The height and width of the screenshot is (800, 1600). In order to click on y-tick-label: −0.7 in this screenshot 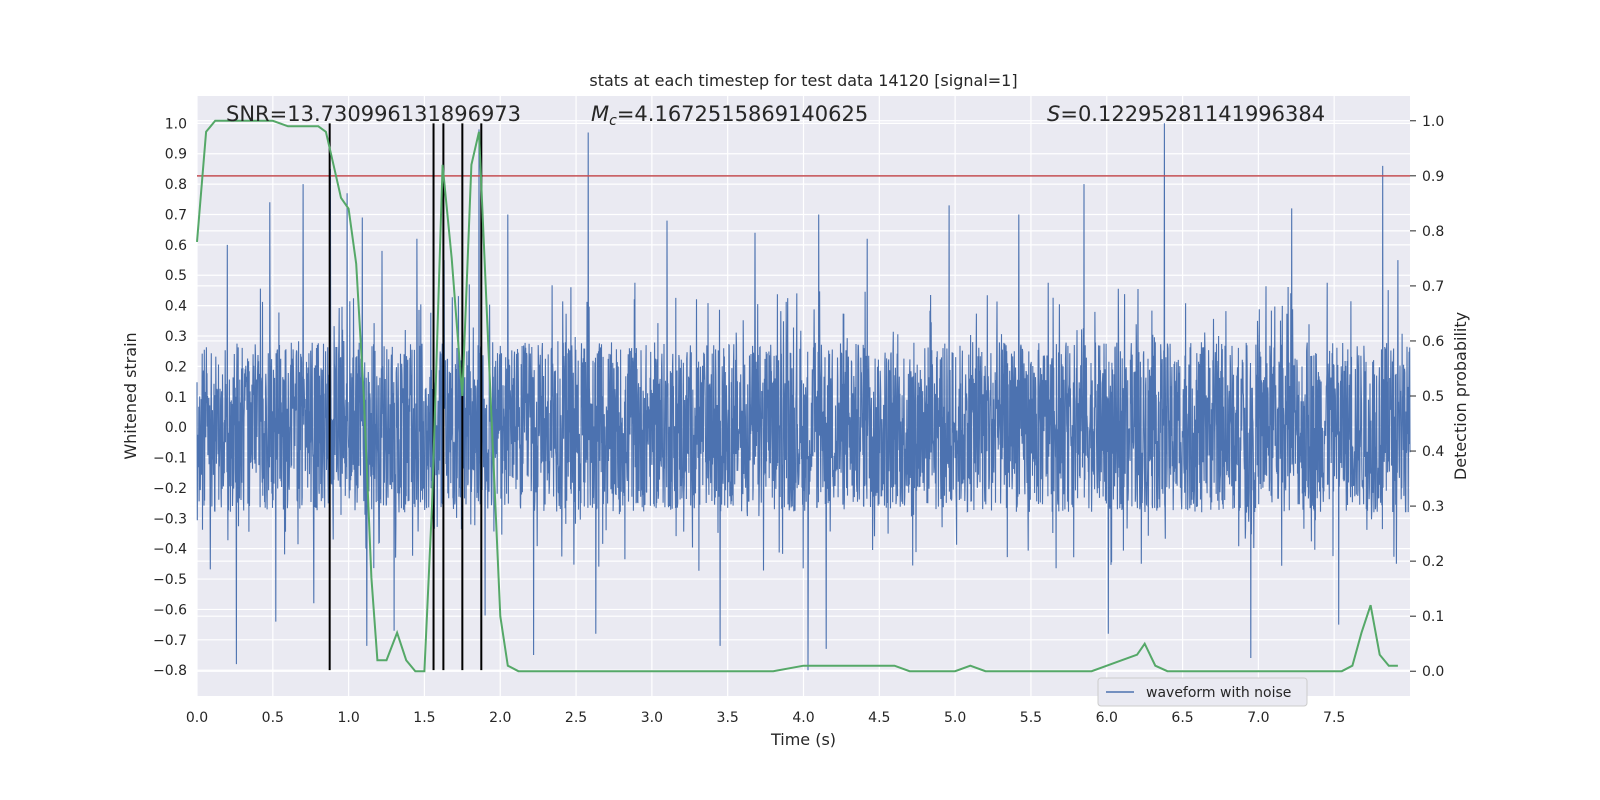, I will do `click(170, 641)`.